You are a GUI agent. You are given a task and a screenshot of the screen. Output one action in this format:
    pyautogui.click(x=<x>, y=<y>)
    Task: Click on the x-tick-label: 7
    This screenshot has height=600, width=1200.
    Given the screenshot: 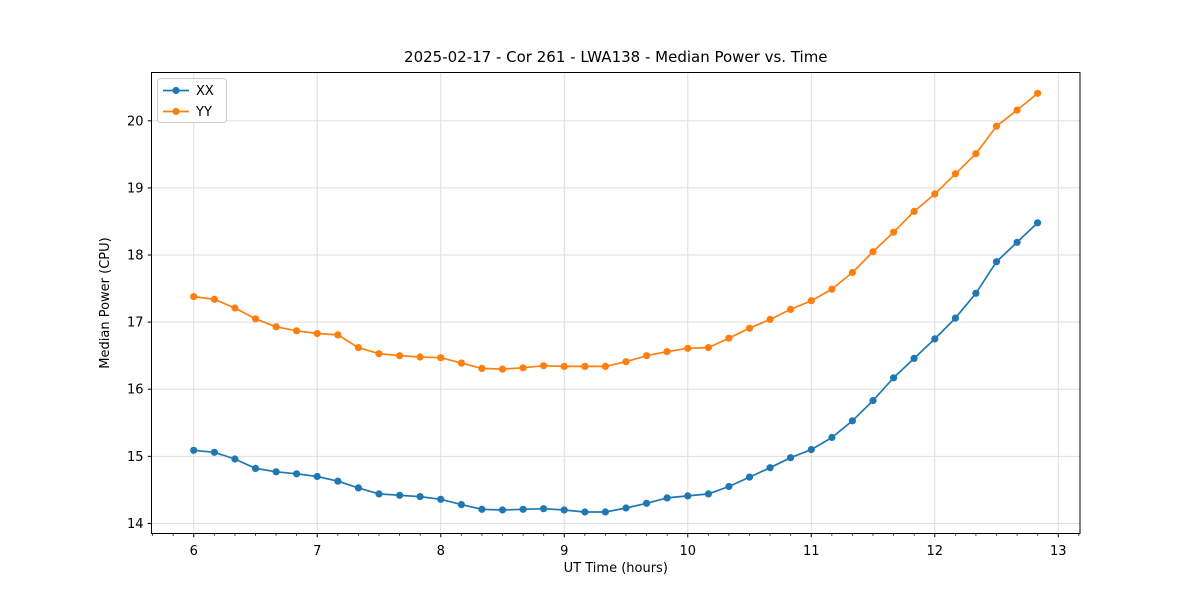 What is the action you would take?
    pyautogui.click(x=317, y=551)
    